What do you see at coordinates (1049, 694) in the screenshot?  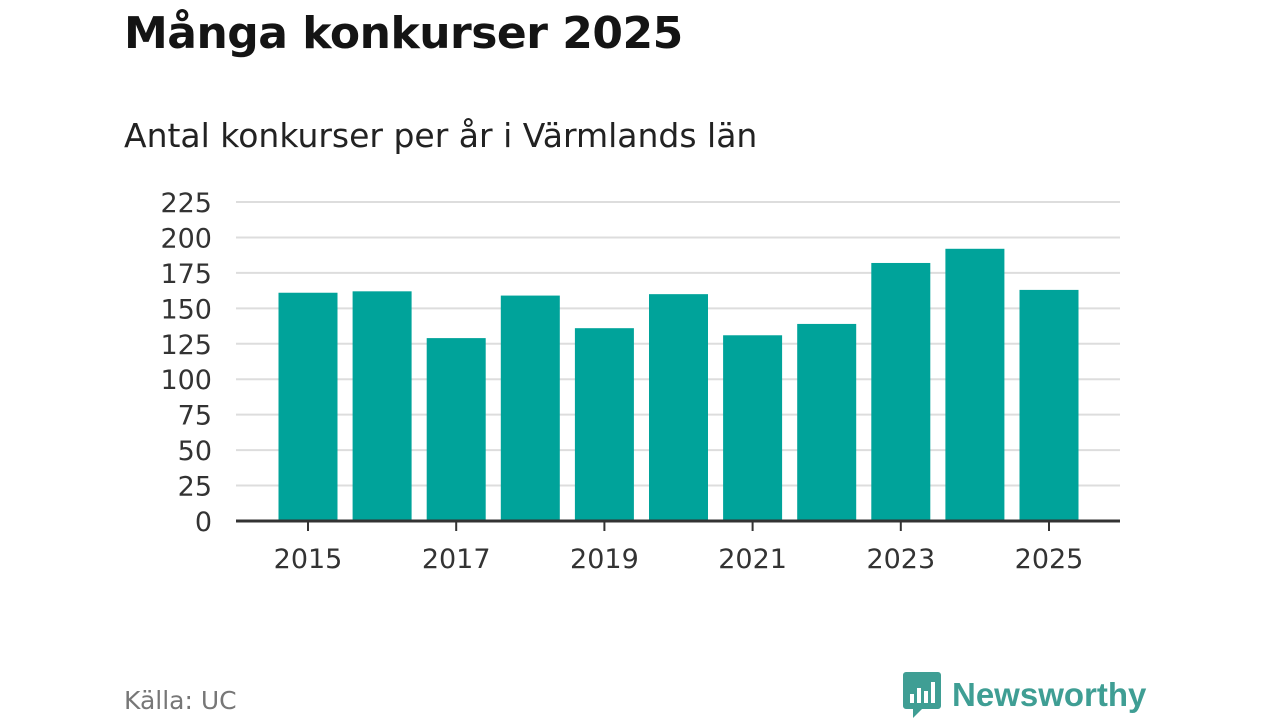 I see `brand-name: Newsworthy` at bounding box center [1049, 694].